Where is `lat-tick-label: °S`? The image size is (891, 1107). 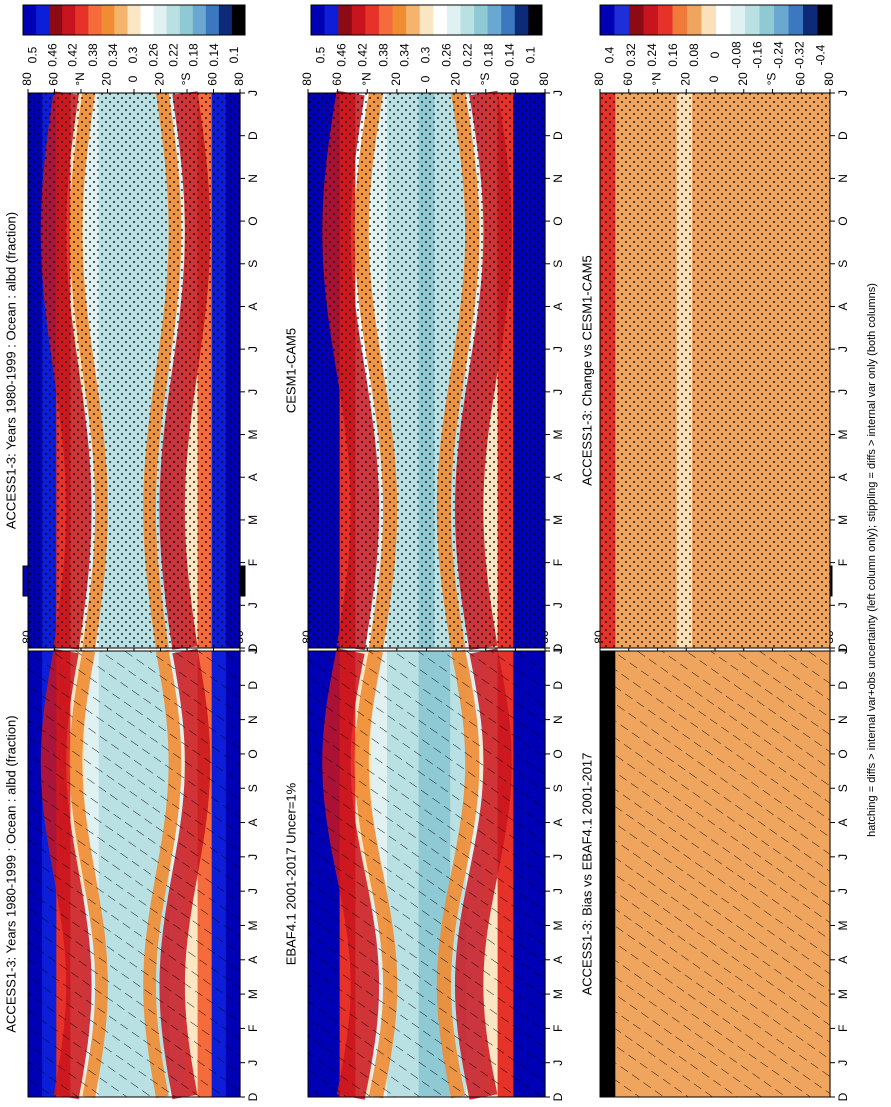
lat-tick-label: °S is located at coordinates (186, 79).